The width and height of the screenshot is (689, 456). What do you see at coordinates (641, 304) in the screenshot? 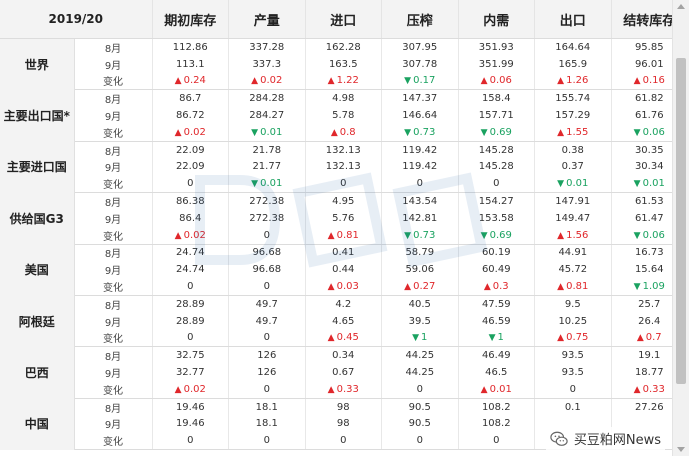
I see `table-cell: 25.7` at bounding box center [641, 304].